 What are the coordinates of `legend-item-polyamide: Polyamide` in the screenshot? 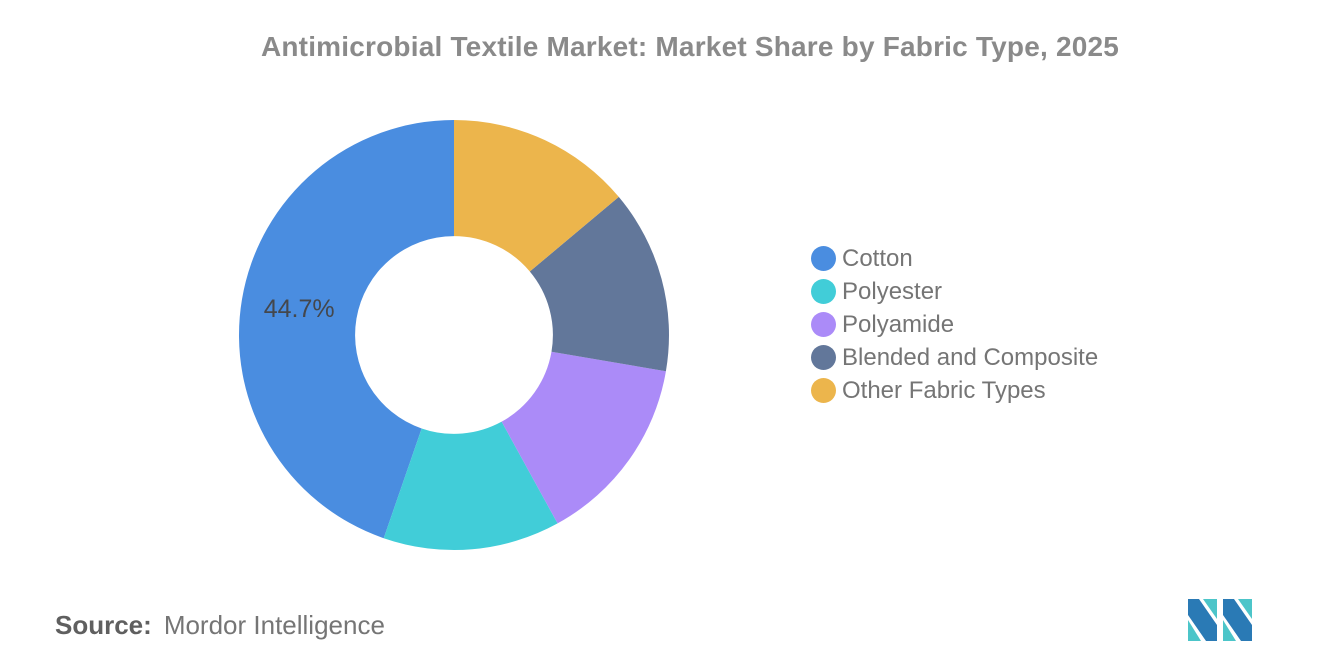 It's located at (954, 324).